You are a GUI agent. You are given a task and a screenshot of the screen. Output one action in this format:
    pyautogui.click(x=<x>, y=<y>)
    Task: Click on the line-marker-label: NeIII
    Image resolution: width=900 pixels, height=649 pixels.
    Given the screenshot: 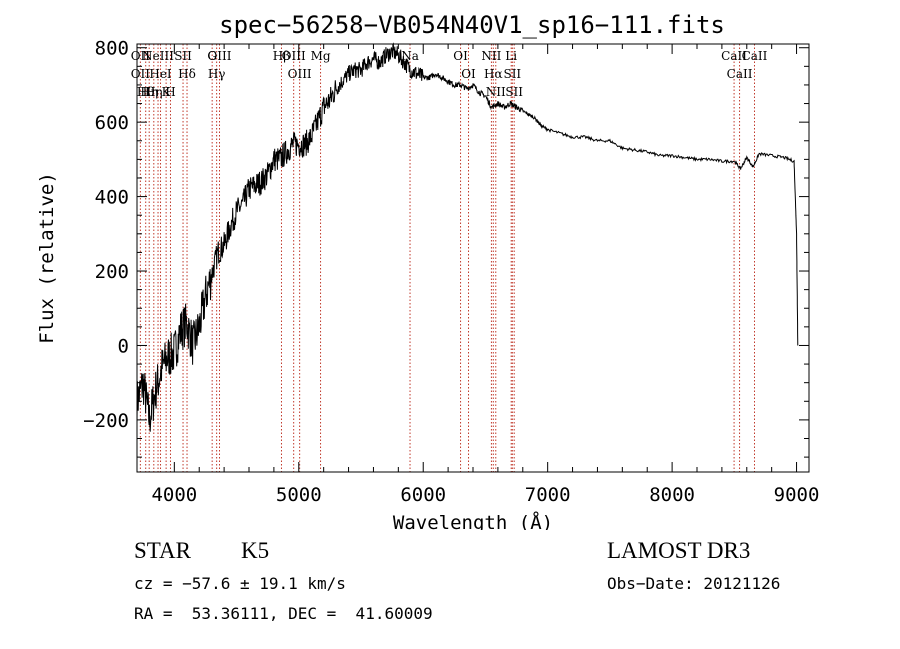 What is the action you would take?
    pyautogui.click(x=158, y=56)
    